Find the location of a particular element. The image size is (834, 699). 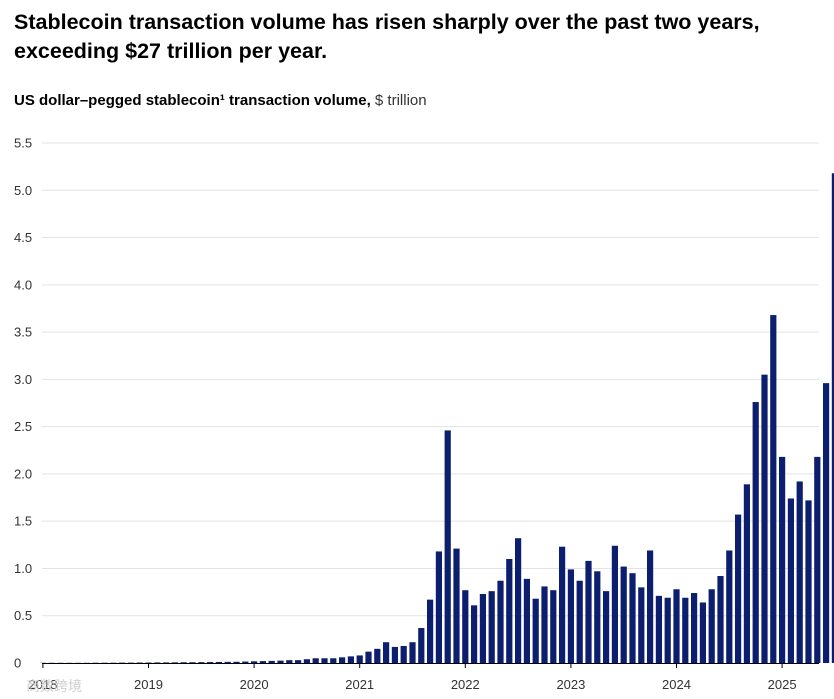

y-tick-label: 3.0 is located at coordinates (23, 379).